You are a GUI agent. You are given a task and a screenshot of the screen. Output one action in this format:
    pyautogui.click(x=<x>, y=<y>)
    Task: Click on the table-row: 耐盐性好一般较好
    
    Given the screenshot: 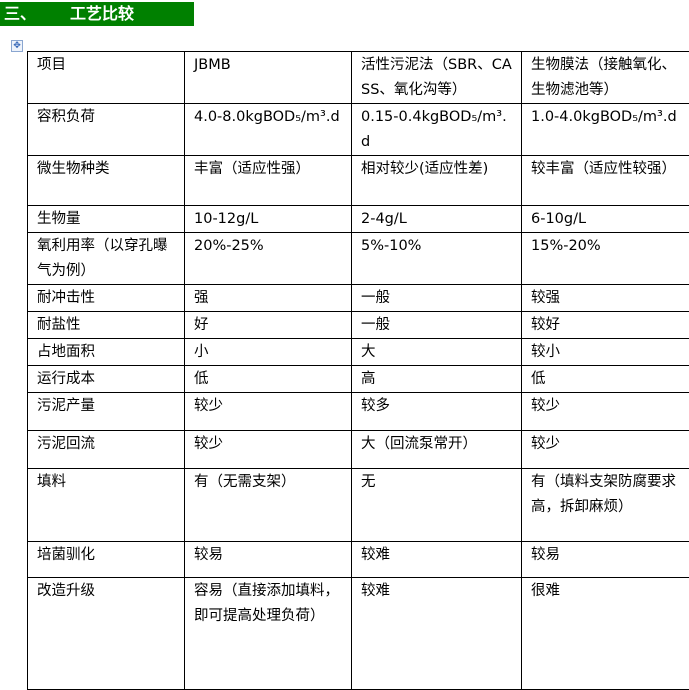 What is the action you would take?
    pyautogui.click(x=358, y=325)
    